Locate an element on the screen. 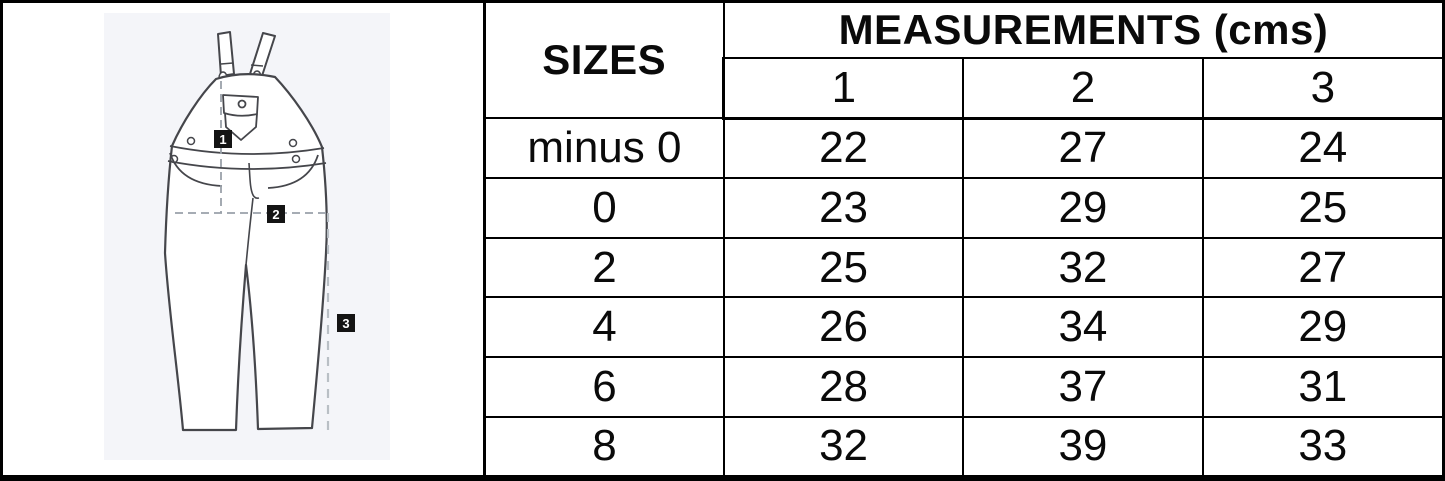  measurement-cell: 22 is located at coordinates (843, 148).